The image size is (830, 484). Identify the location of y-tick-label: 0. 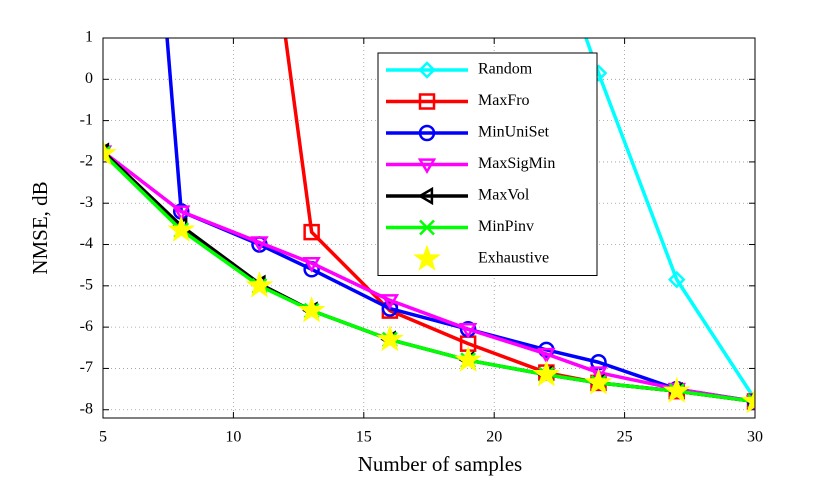
(89, 78).